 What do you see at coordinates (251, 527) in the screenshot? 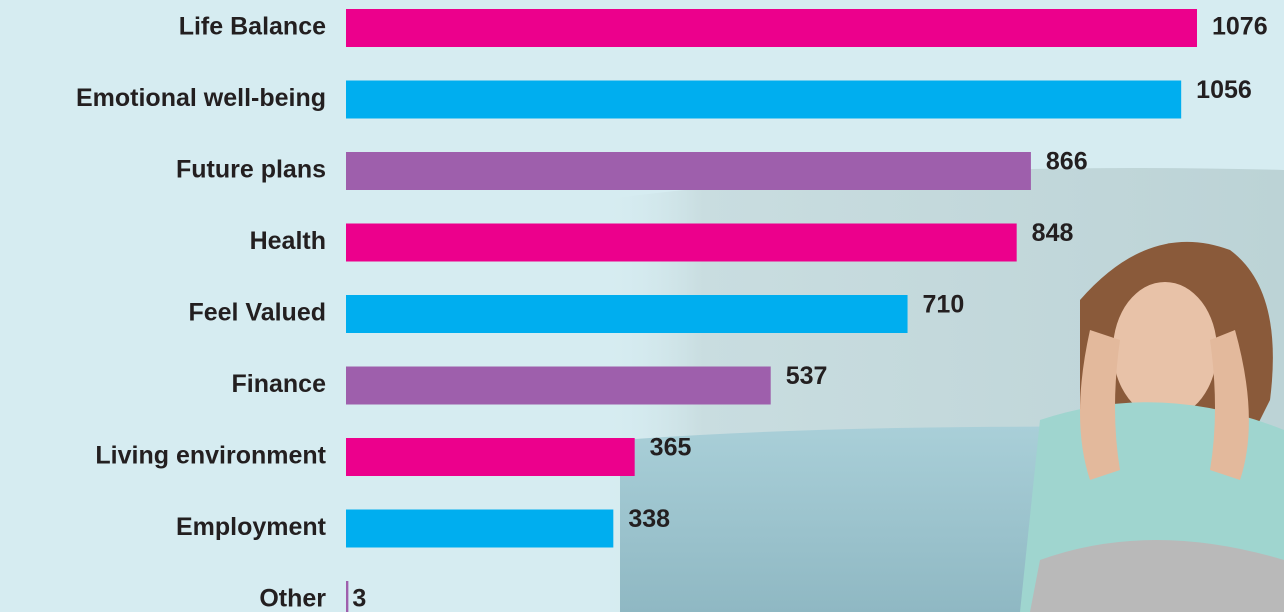
I see `category-label: Employment` at bounding box center [251, 527].